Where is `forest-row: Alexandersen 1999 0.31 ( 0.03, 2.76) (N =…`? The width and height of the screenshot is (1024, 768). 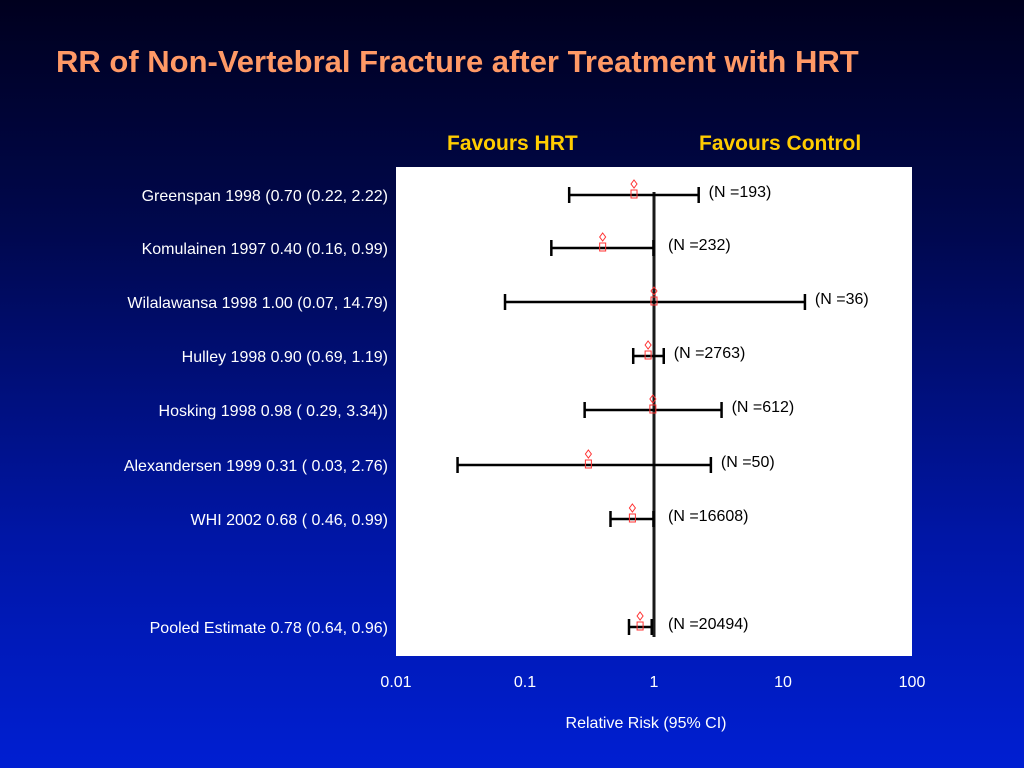
forest-row: Alexandersen 1999 0.31 ( 0.03, 2.76) (N =… is located at coordinates (449, 462).